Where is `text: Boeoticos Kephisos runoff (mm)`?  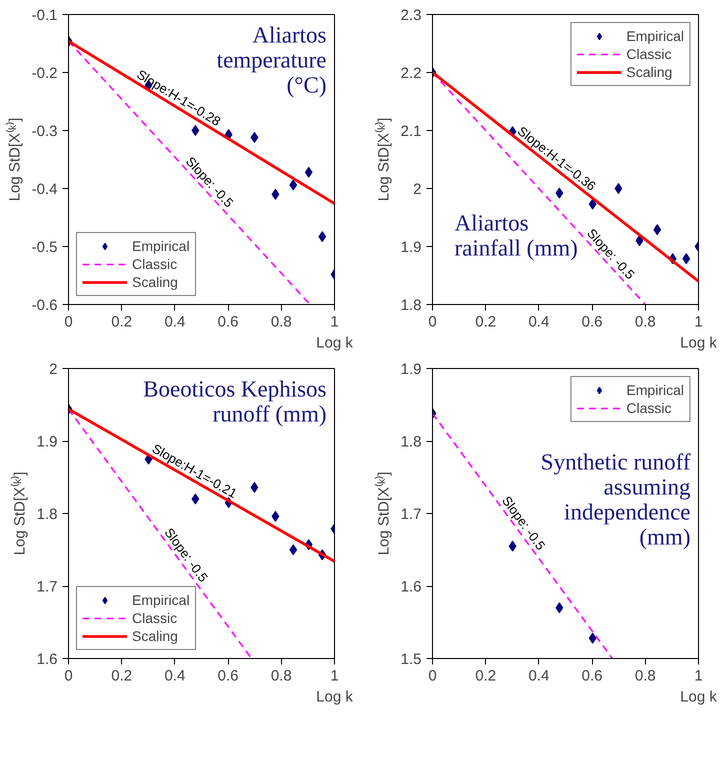
text: Boeoticos Kephisos runoff (mm) is located at coordinates (235, 401).